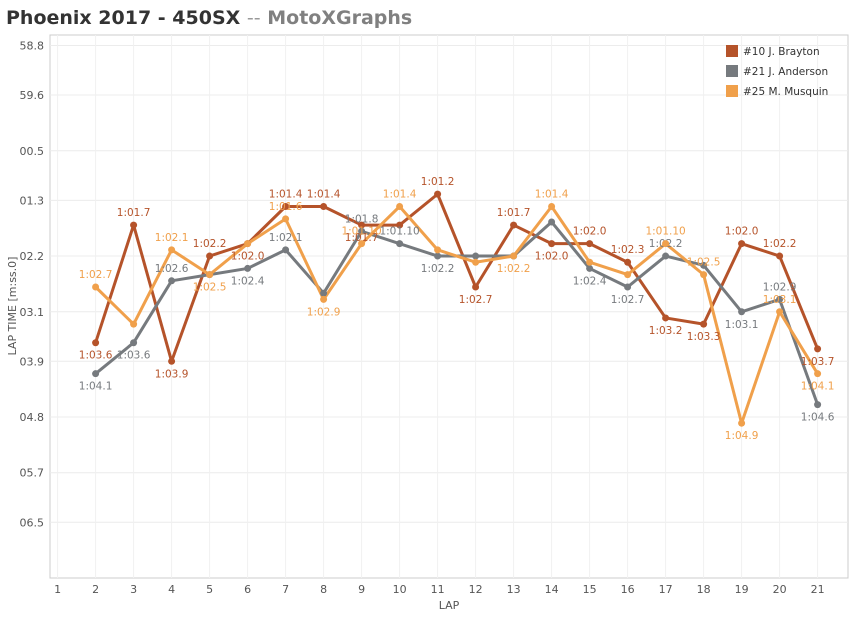 The height and width of the screenshot is (620, 857). What do you see at coordinates (666, 589) in the screenshot?
I see `x-tick-label: 17` at bounding box center [666, 589].